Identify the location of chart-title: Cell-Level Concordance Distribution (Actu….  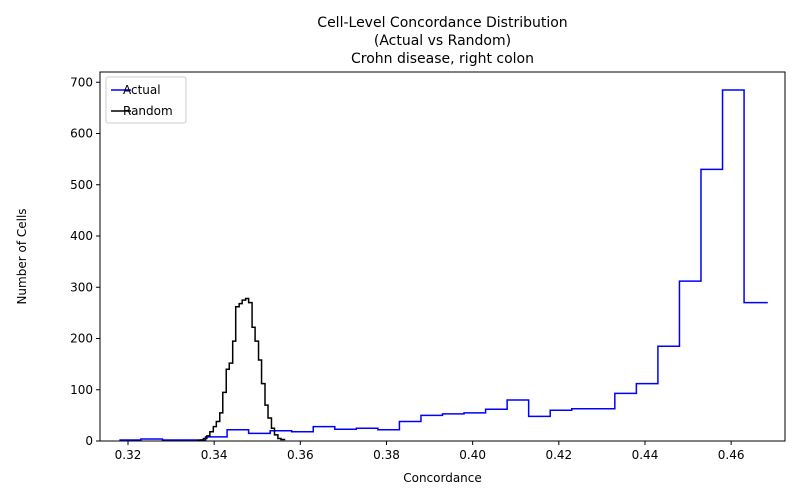
(442, 41).